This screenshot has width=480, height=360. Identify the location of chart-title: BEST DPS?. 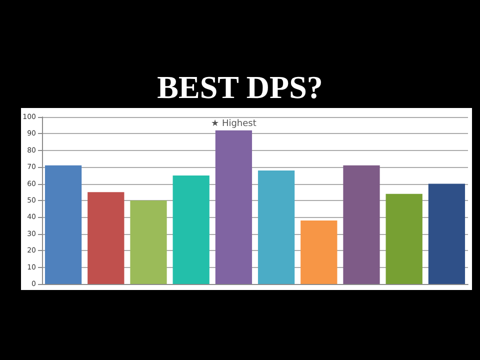
(240, 87).